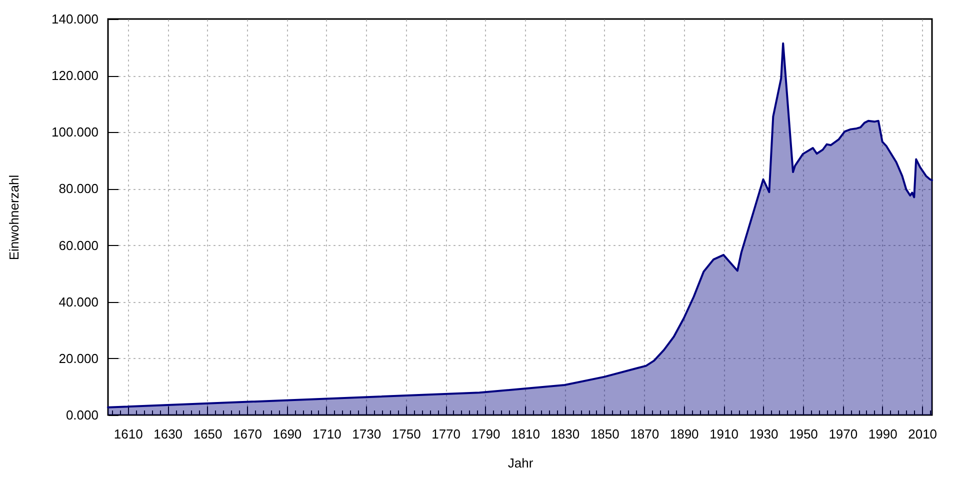  Describe the element at coordinates (78, 245) in the screenshot. I see `y-tick-label: 60.000` at that location.